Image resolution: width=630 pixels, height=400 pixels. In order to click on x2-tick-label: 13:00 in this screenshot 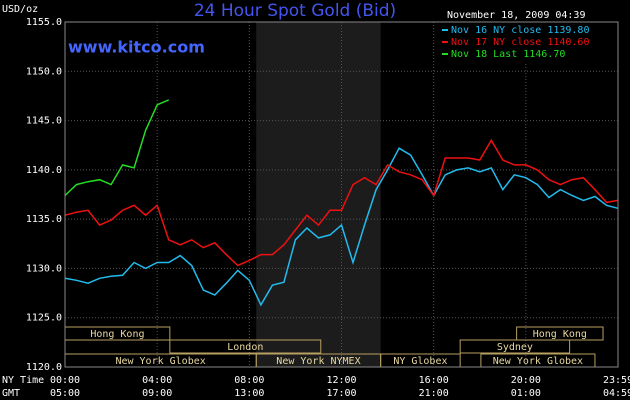, I will do `click(249, 393)`.